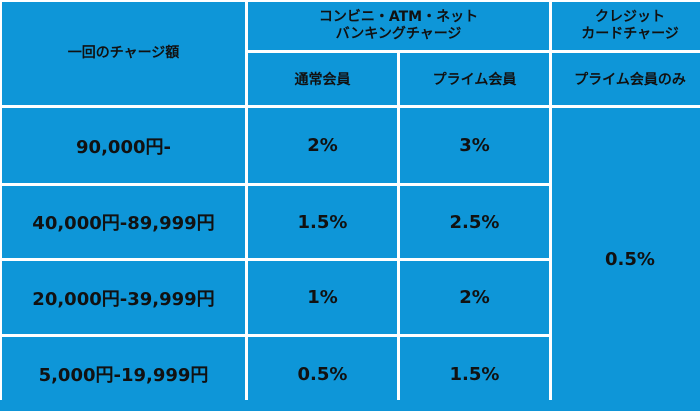 Image resolution: width=700 pixels, height=411 pixels. I want to click on row-amount-cell: 5,000円-19,999円, so click(123, 374).